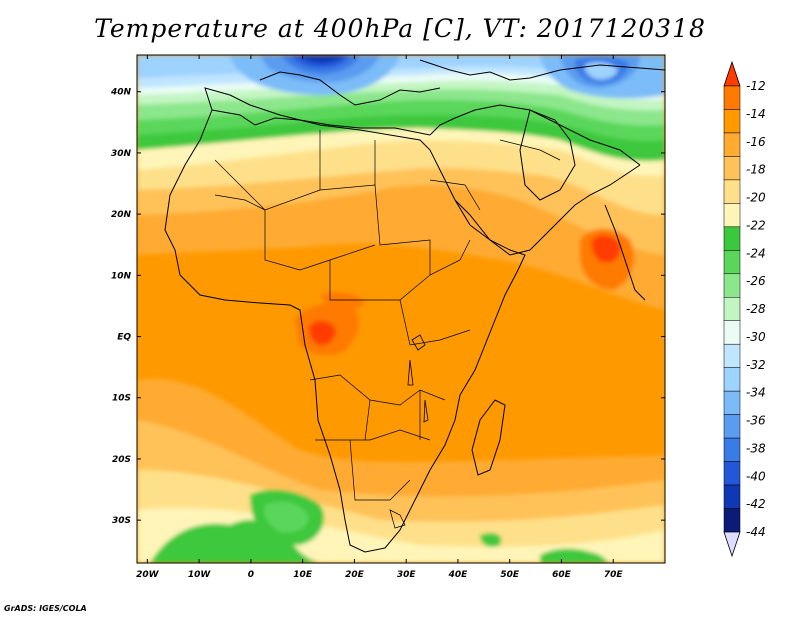 Image resolution: width=800 pixels, height=618 pixels. I want to click on x-tick-label: 0, so click(251, 575).